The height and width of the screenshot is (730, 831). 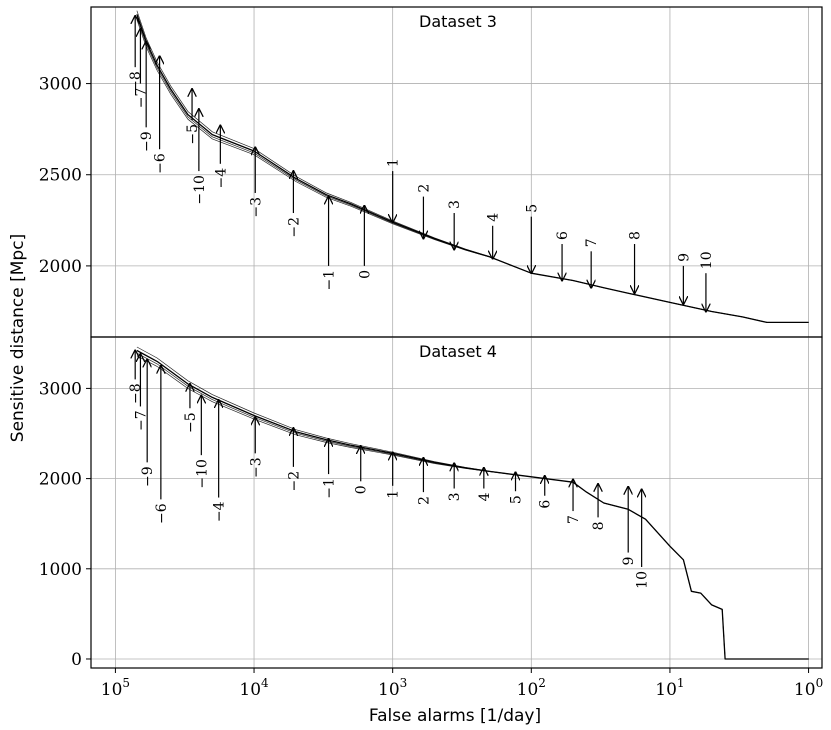 I want to click on x-tick-label: 10⁵, so click(x=115, y=688).